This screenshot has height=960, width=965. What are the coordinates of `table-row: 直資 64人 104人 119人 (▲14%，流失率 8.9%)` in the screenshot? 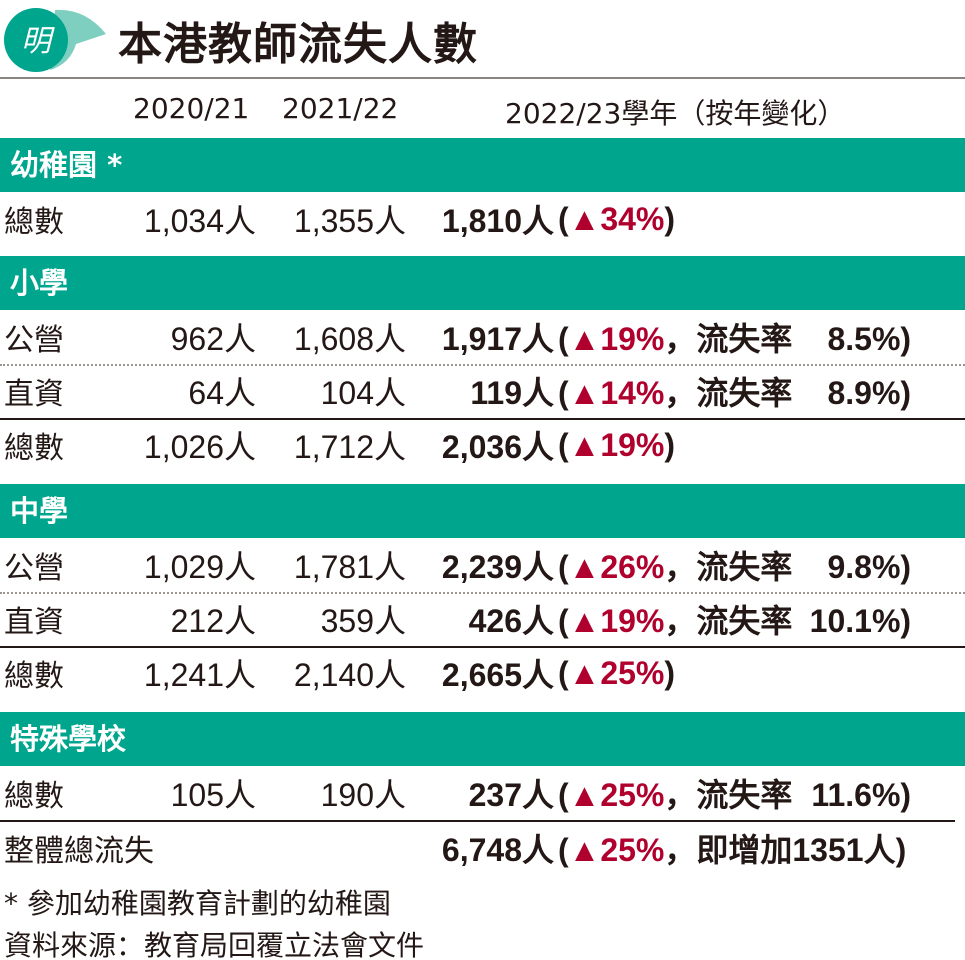 It's located at (482, 391).